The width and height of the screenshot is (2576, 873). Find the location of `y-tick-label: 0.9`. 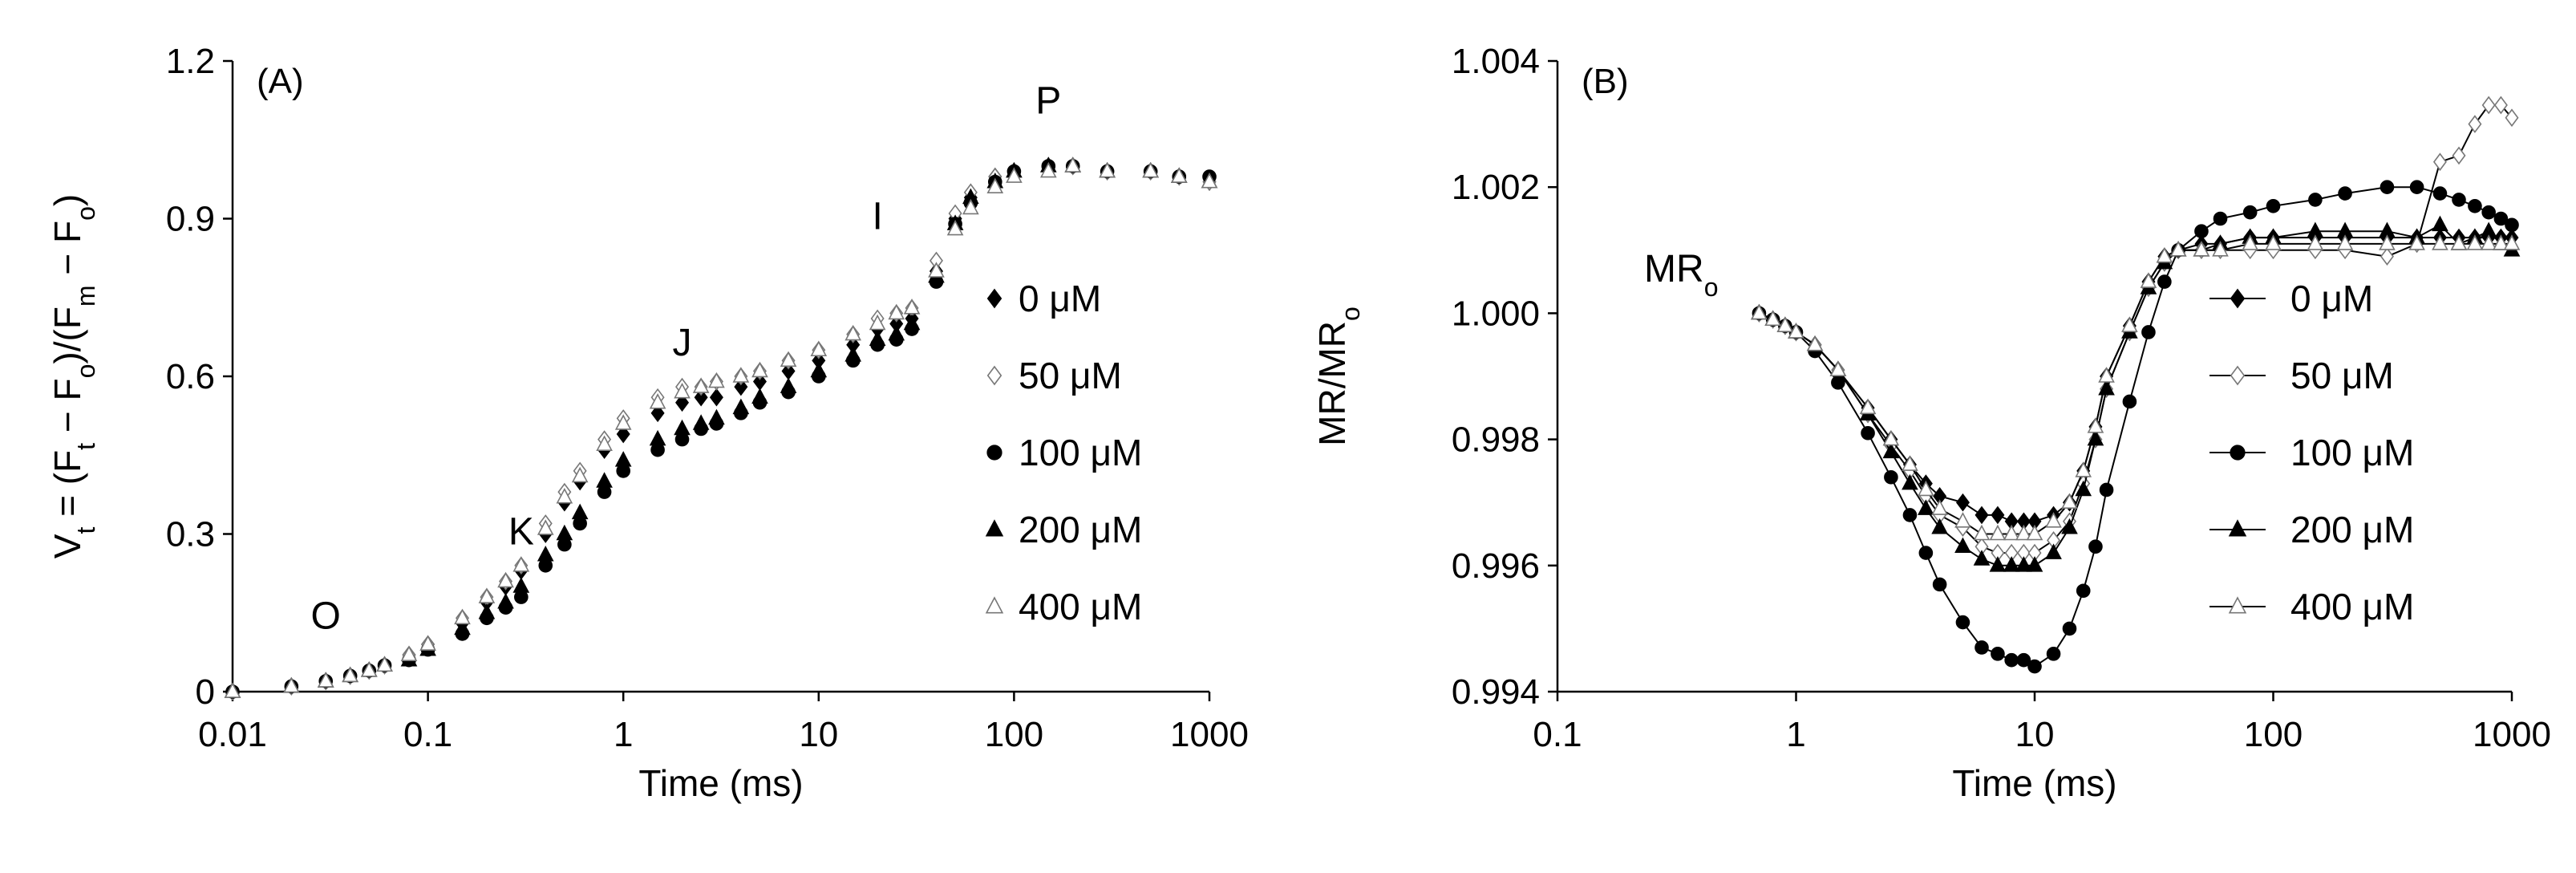

y-tick-label: 0.9 is located at coordinates (190, 219).